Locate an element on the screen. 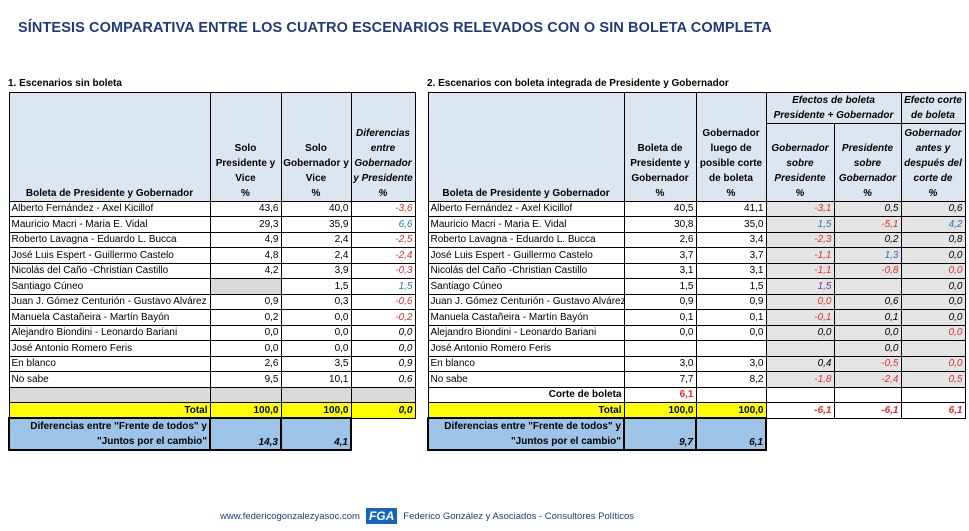 The width and height of the screenshot is (969, 531). pres-sobre-gob-value: 1,3 is located at coordinates (867, 255).